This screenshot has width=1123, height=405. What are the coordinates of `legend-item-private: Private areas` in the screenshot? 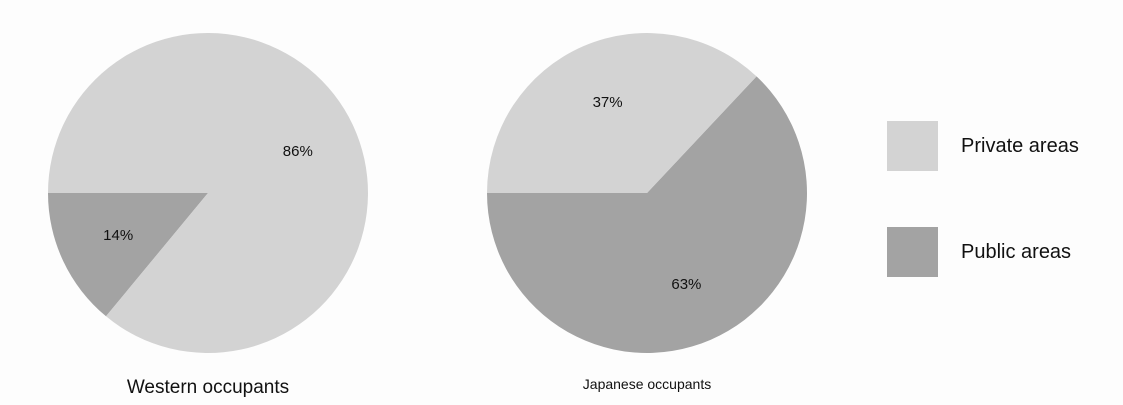 It's located at (983, 146).